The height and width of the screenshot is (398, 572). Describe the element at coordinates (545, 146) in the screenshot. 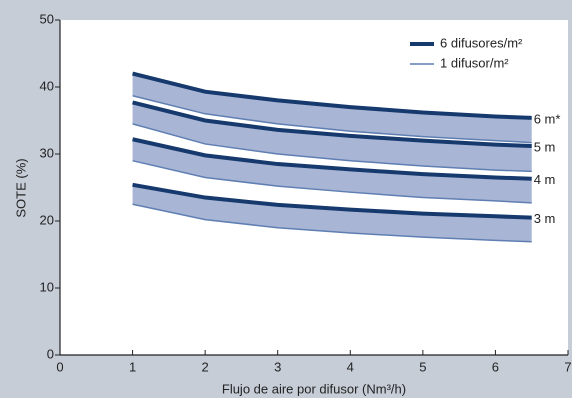

I see `band-label: 5 m` at that location.